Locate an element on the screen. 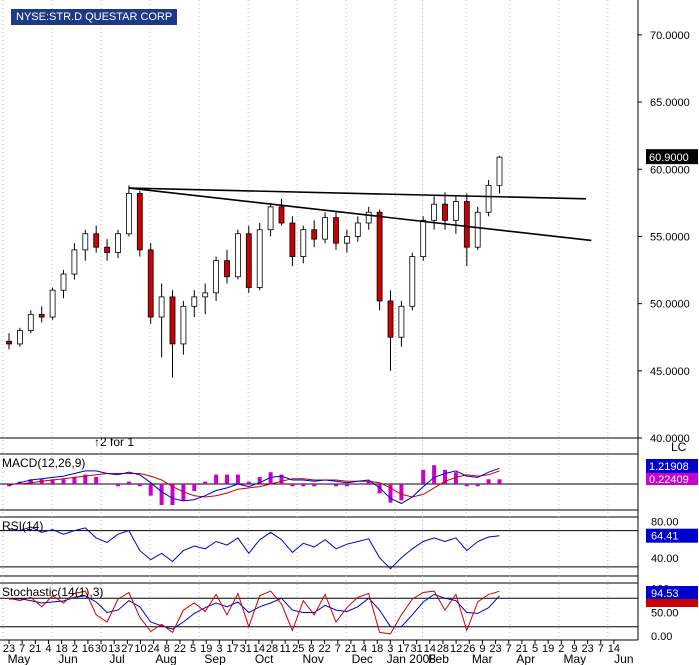 This screenshot has height=665, width=699. x-day-label: 16 is located at coordinates (88, 649).